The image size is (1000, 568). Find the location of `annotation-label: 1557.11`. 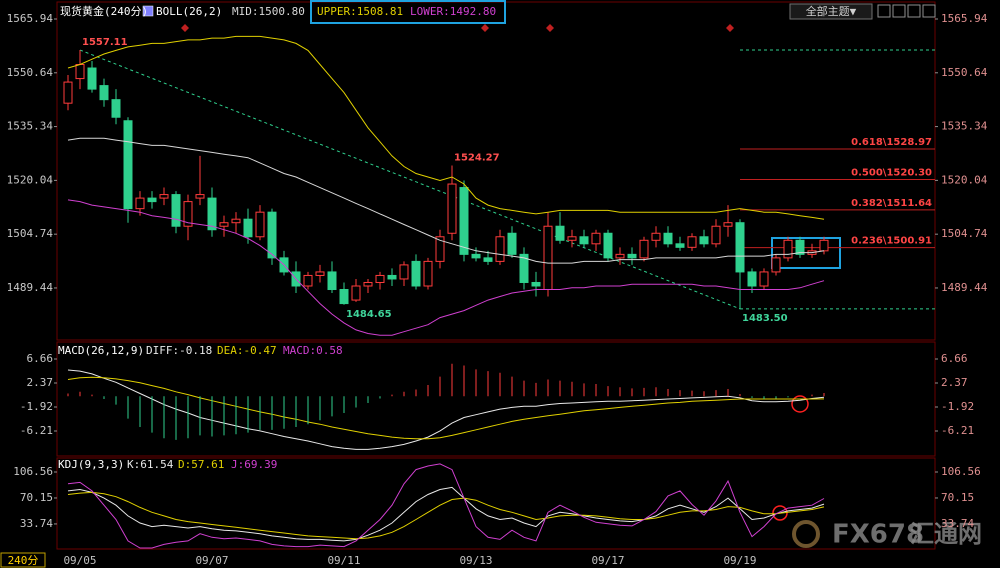

annotation-label: 1557.11 is located at coordinates (105, 42).